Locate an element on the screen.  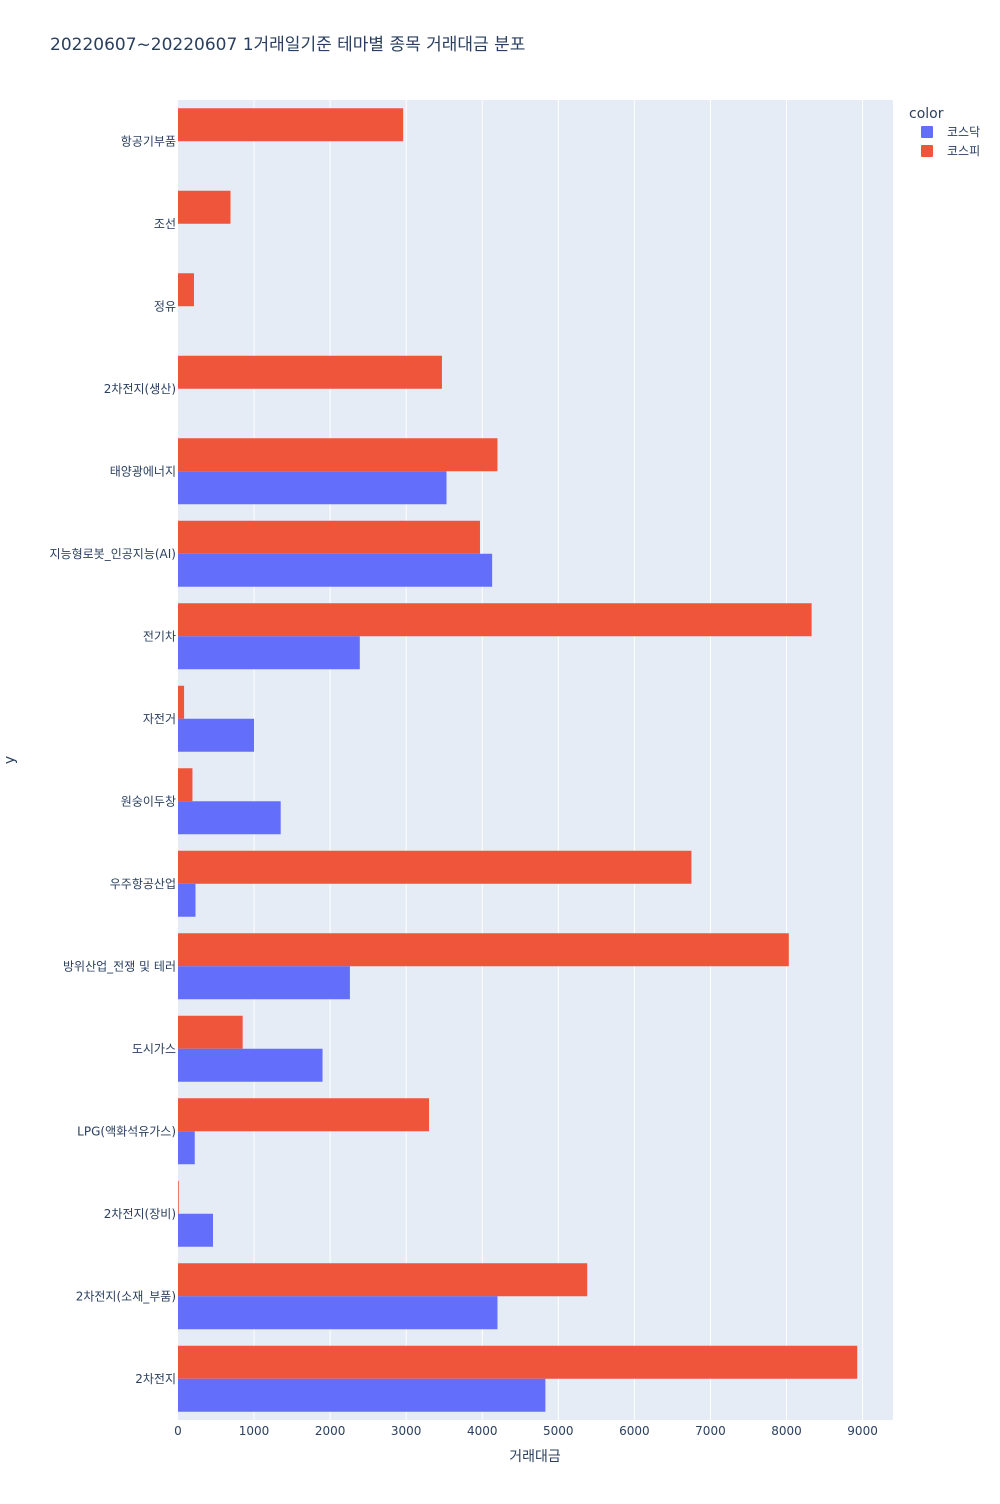
y-tick-label: 방위산업_전쟁 및 테러 is located at coordinates (119, 966).